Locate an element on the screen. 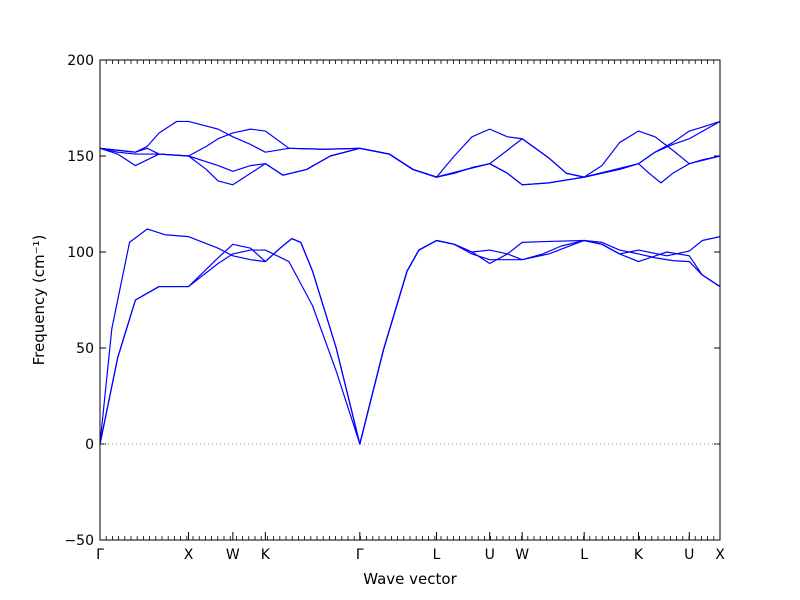 Image resolution: width=800 pixels, height=600 pixels. y-tick-label: 100 is located at coordinates (80, 253).